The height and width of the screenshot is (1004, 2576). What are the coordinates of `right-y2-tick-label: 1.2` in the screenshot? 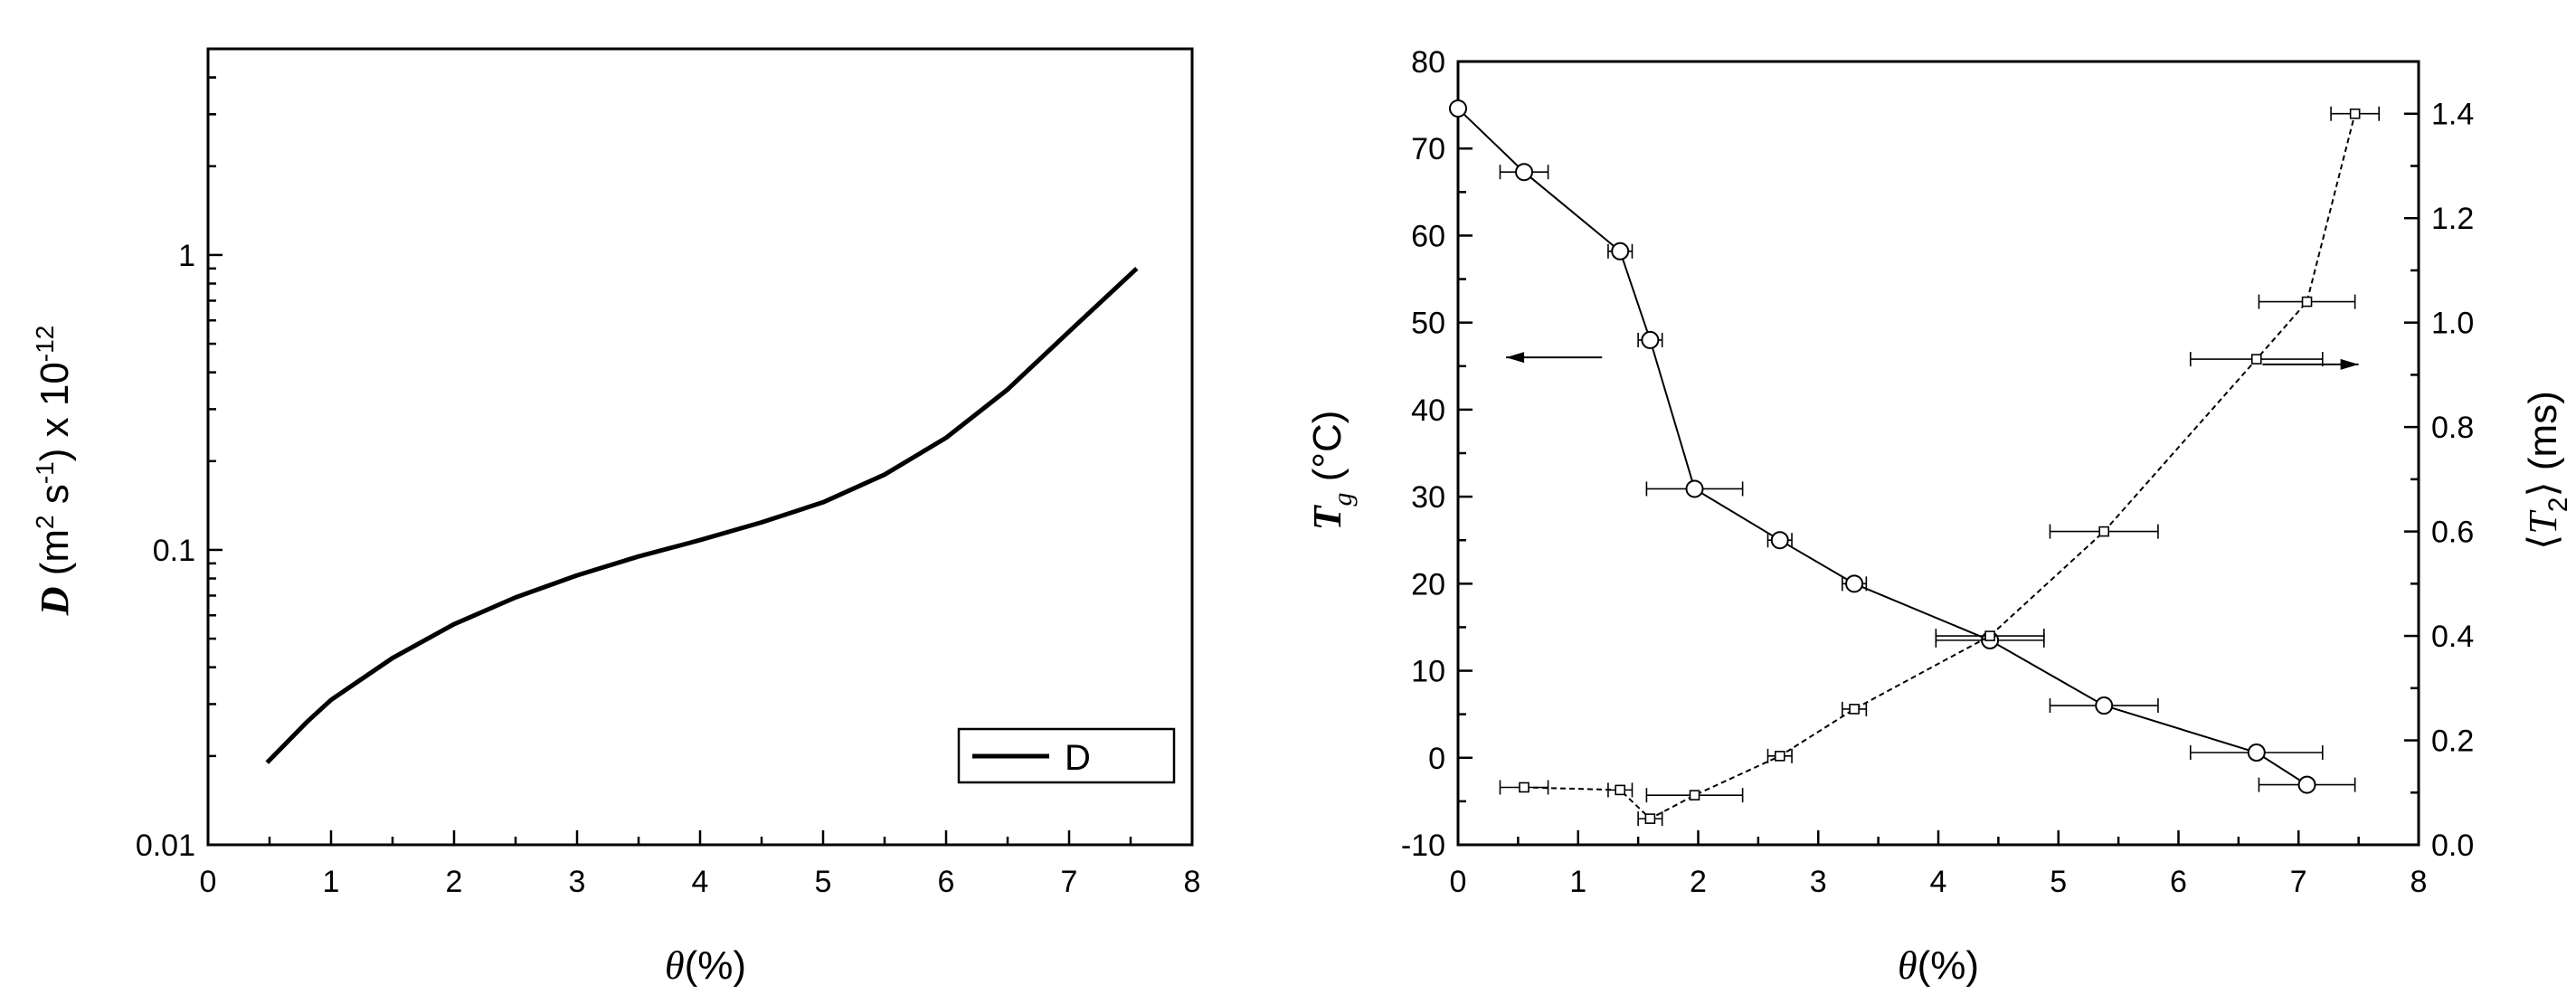 It's located at (2452, 219).